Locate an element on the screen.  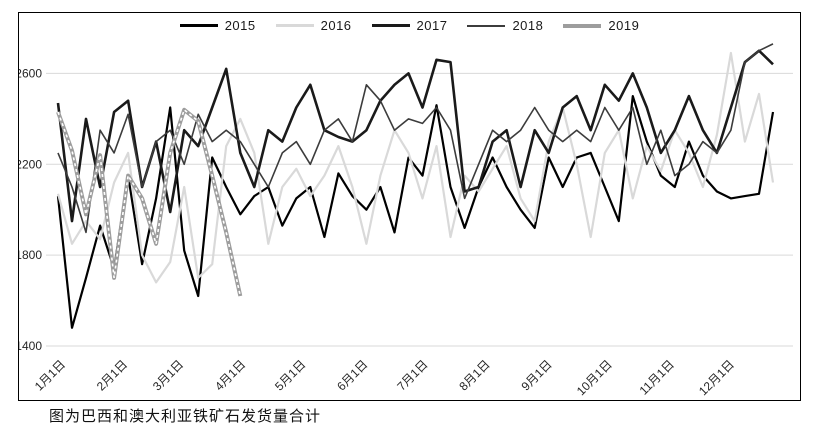
y-tick-label: 1400 is located at coordinates (30, 346).